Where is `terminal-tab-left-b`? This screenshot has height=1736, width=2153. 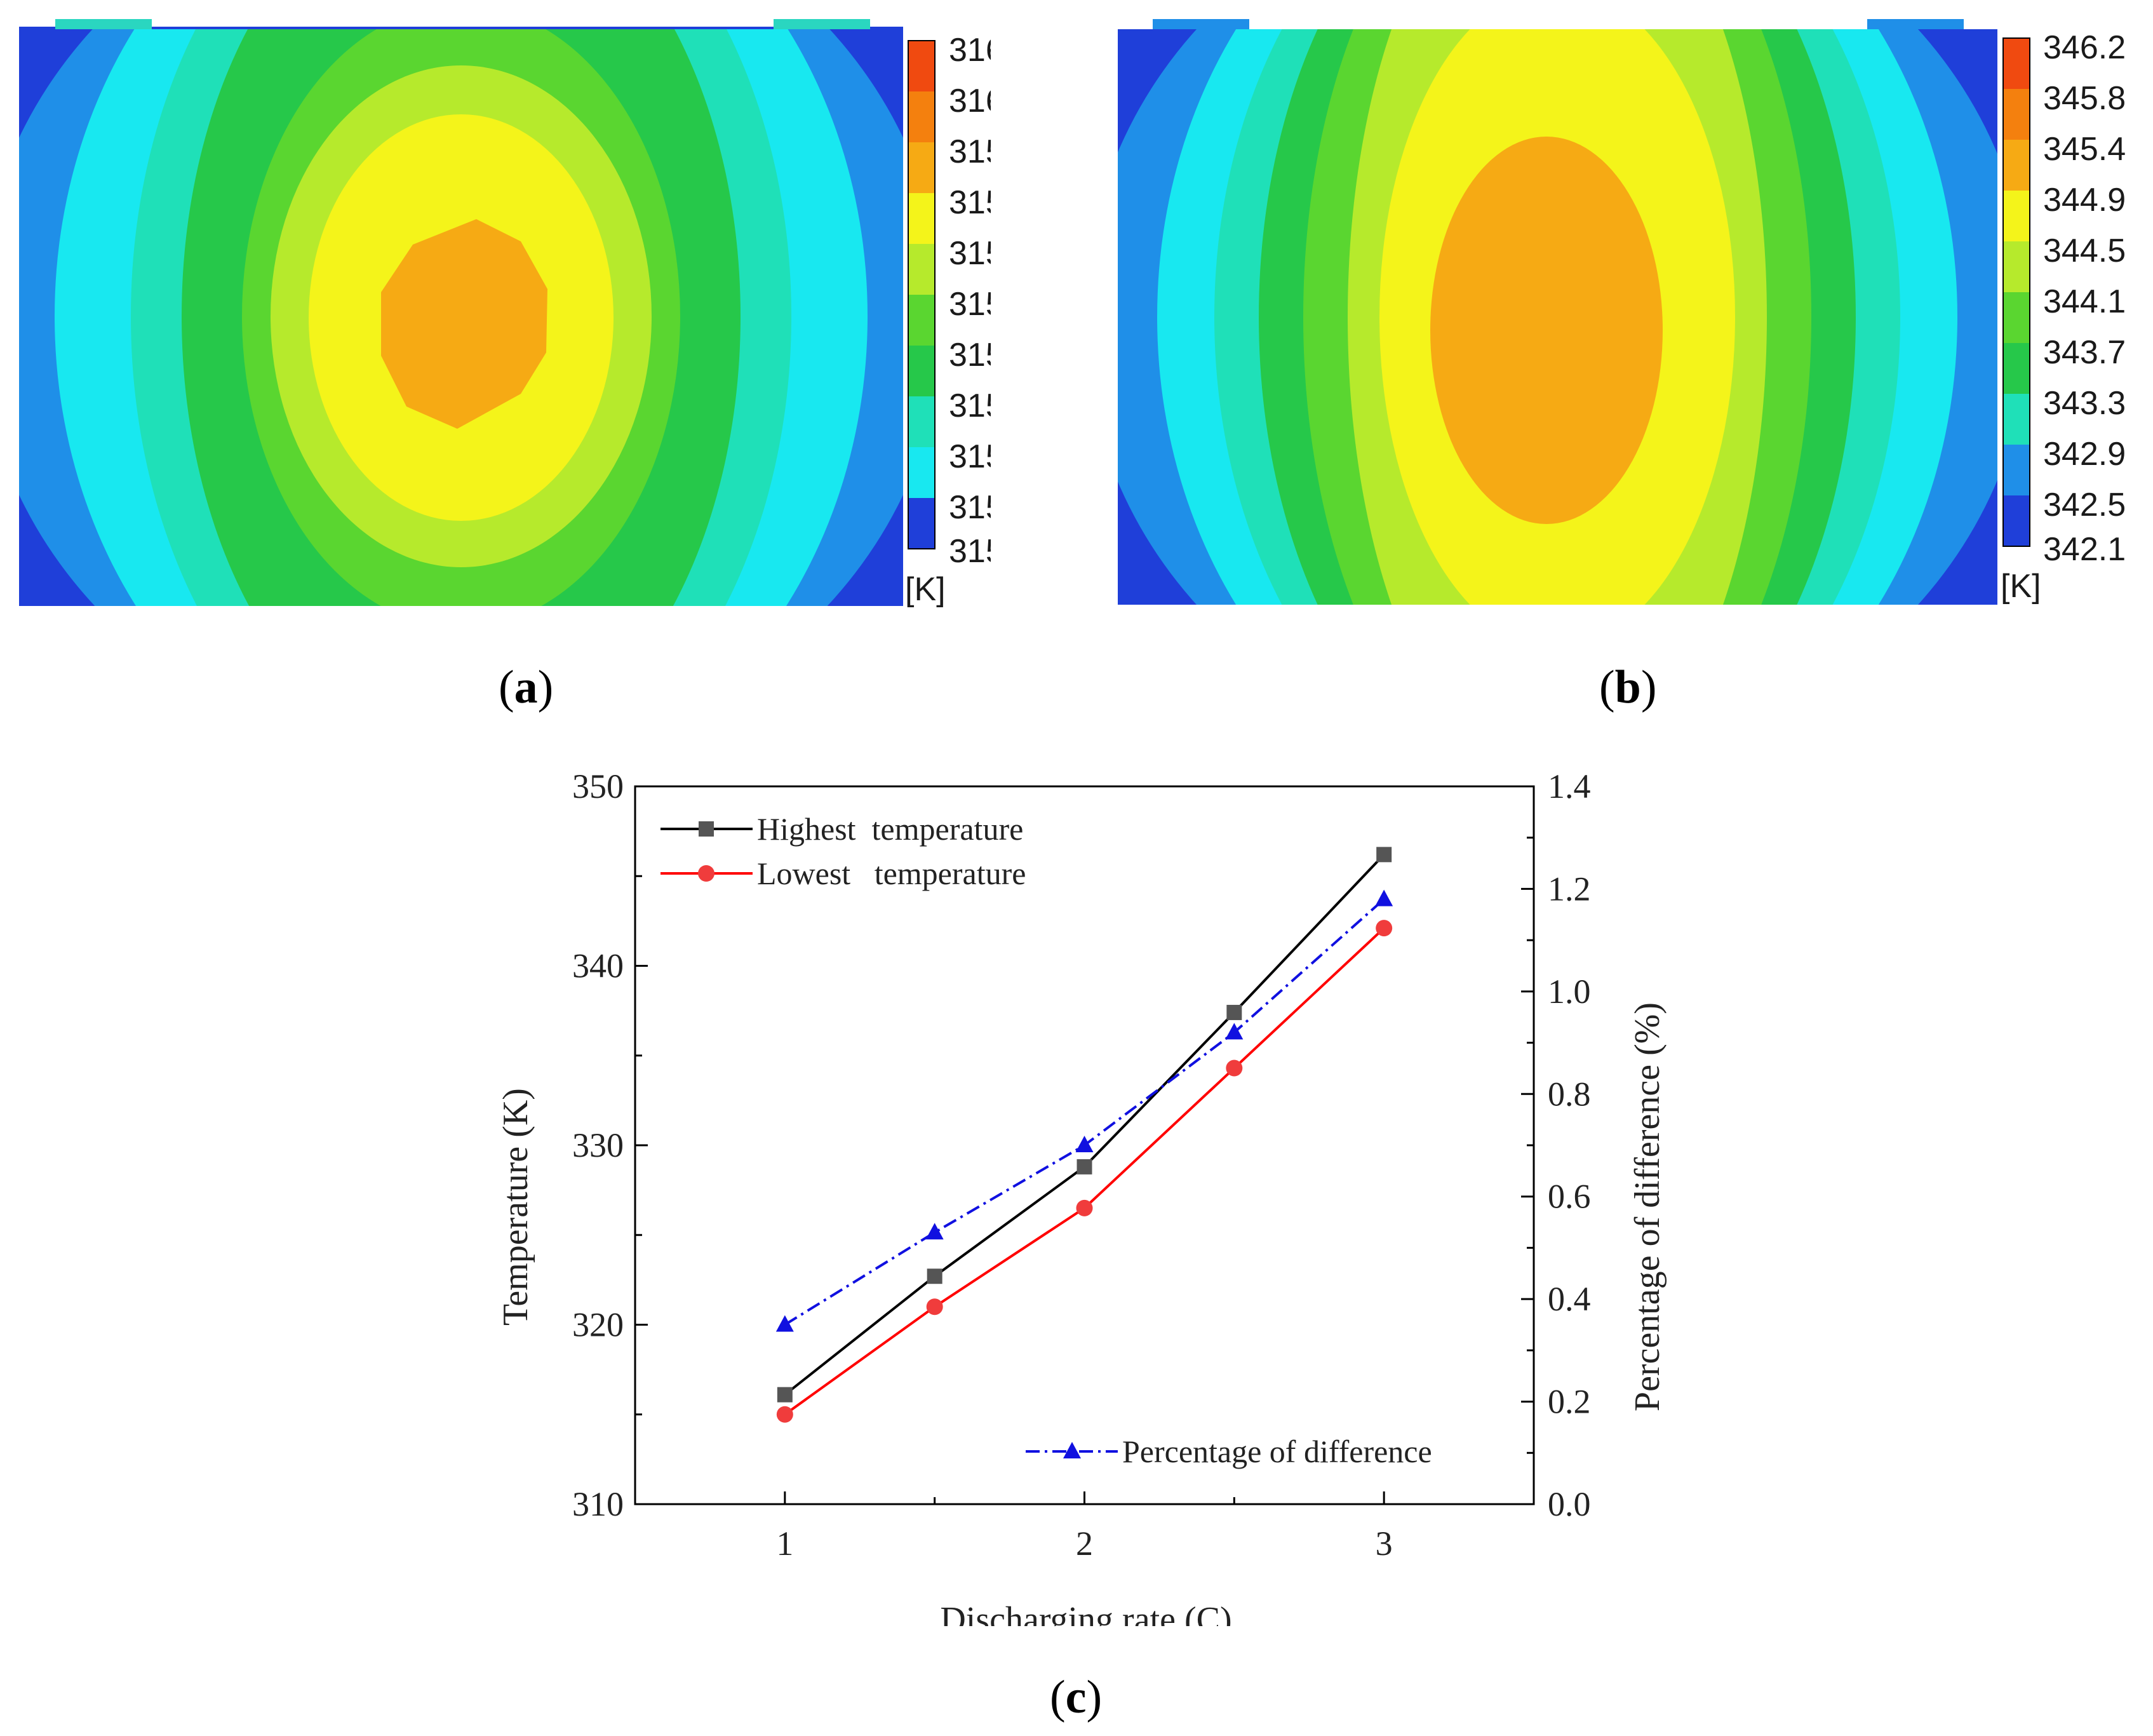
terminal-tab-left-b is located at coordinates (1201, 24).